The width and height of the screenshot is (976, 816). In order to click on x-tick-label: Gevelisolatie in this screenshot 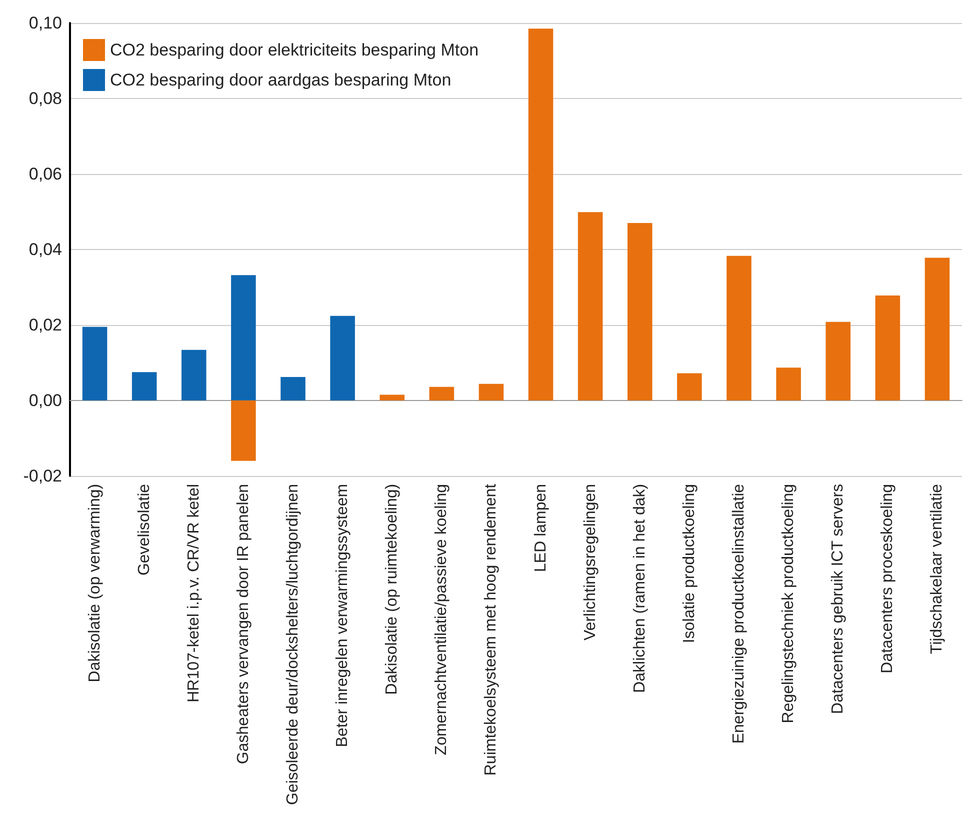, I will do `click(144, 530)`.